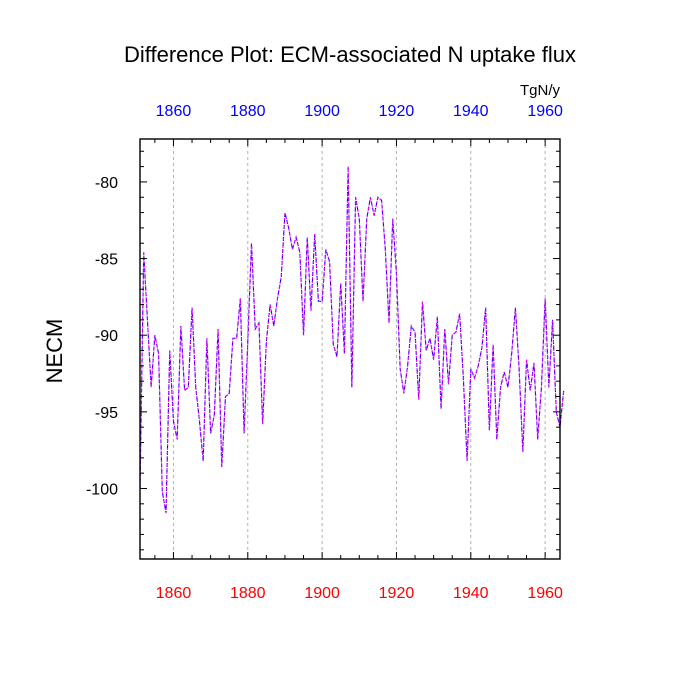  I want to click on y-tick-label: -95, so click(106, 413).